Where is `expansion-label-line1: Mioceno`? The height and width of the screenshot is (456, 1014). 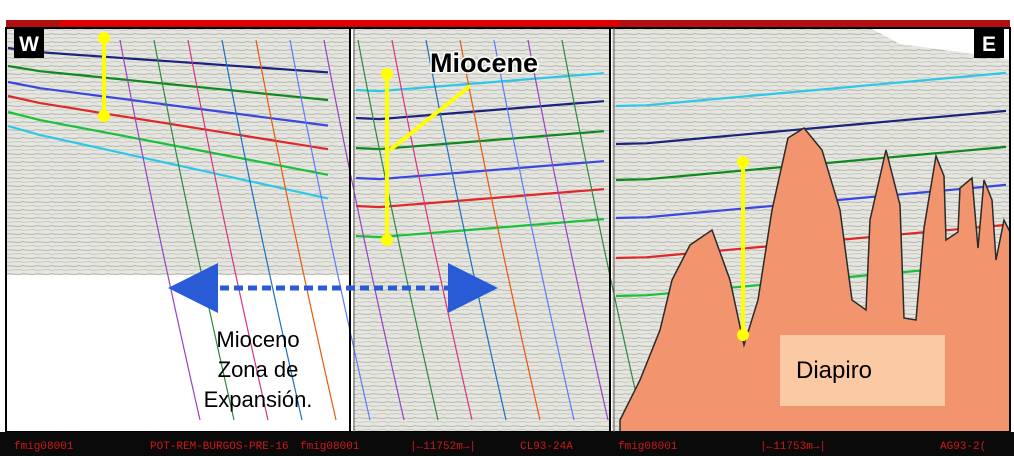 expansion-label-line1: Mioceno is located at coordinates (257, 339).